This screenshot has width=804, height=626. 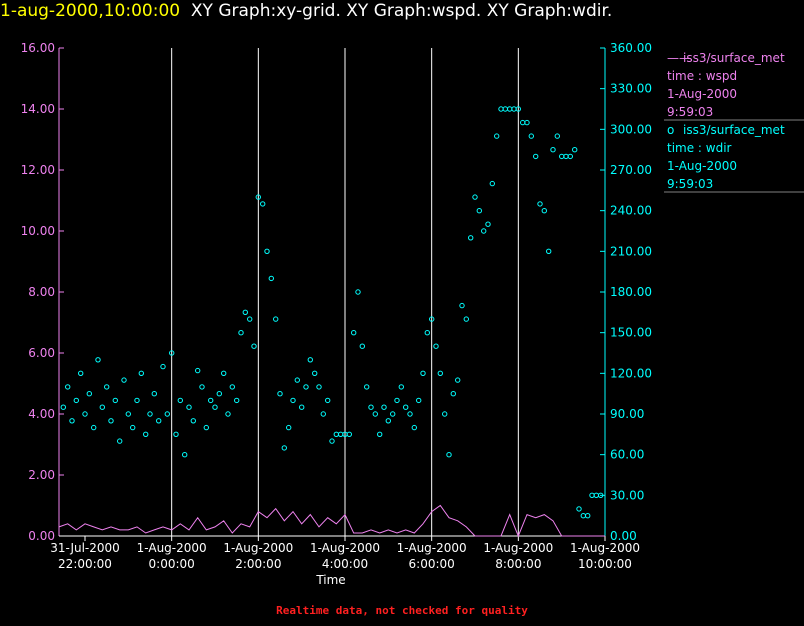 What do you see at coordinates (631, 292) in the screenshot?
I see `right-tick-label: 180.00` at bounding box center [631, 292].